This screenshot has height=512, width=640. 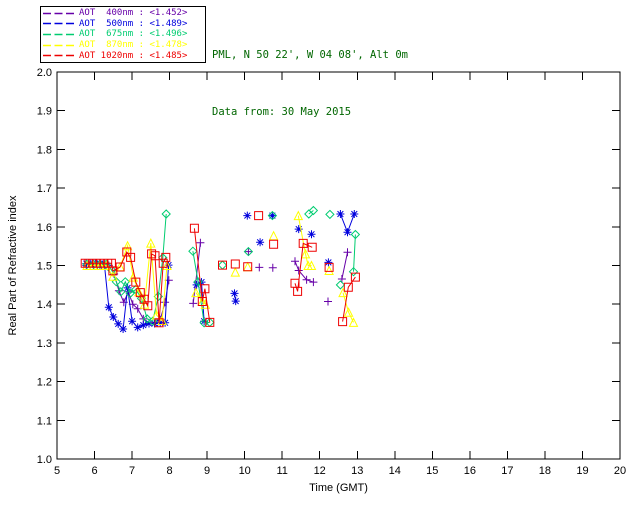 I want to click on legend-item-aot-675nm: AOT 675nm : <1.496>, so click(x=123, y=34).